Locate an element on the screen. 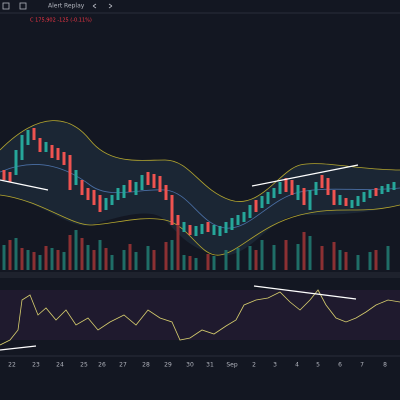 The height and width of the screenshot is (400, 400). time-label: 26 is located at coordinates (102, 365).